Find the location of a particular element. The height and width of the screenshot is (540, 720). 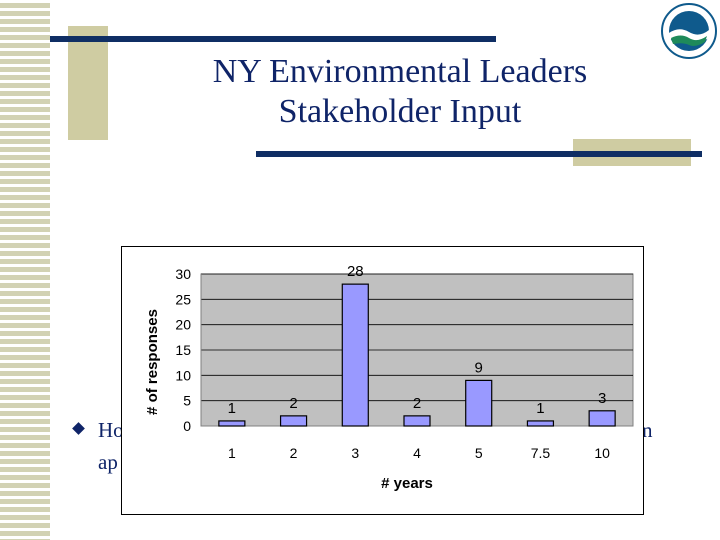

x-tick-label: 5 is located at coordinates (479, 453).